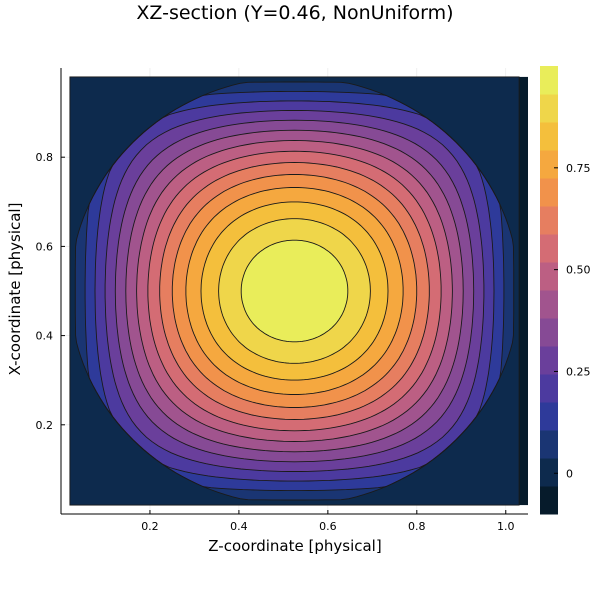 The height and width of the screenshot is (600, 600). Describe the element at coordinates (578, 168) in the screenshot. I see `colorbar-tick-label-3: 0.75` at that location.